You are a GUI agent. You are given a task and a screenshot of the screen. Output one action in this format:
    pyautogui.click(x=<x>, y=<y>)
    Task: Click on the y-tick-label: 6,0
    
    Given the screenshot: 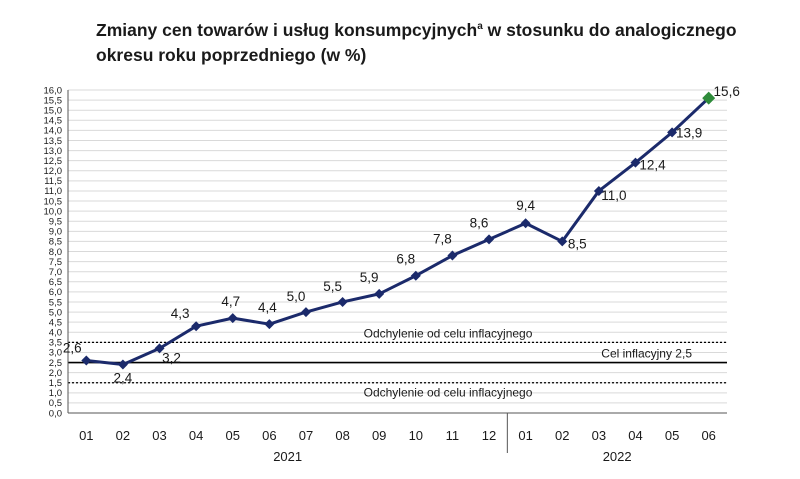 What is the action you would take?
    pyautogui.click(x=55, y=292)
    